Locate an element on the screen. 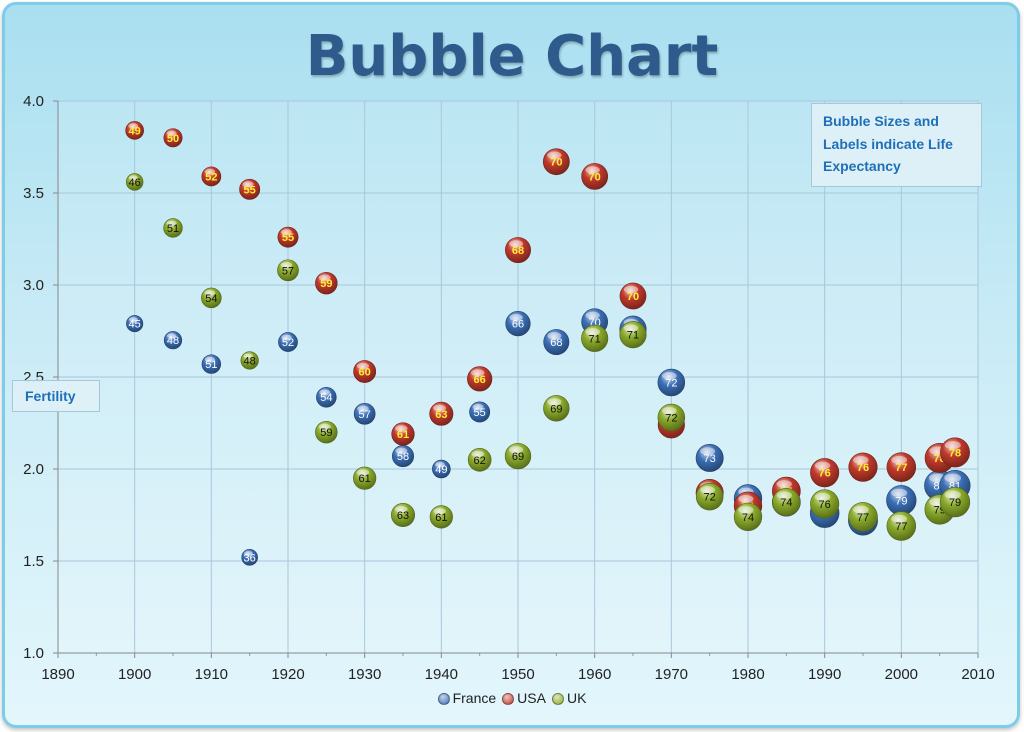 The image size is (1024, 732). bubble-label: 50 is located at coordinates (173, 139).